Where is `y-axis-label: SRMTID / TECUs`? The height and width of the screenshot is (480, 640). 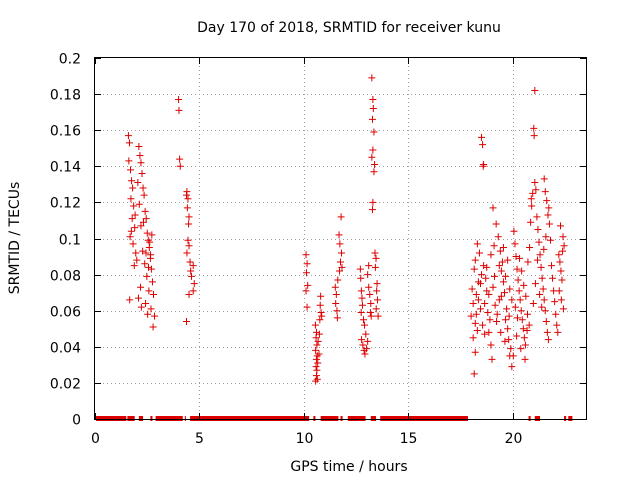
y-axis-label: SRMTID / TECUs is located at coordinates (15, 238).